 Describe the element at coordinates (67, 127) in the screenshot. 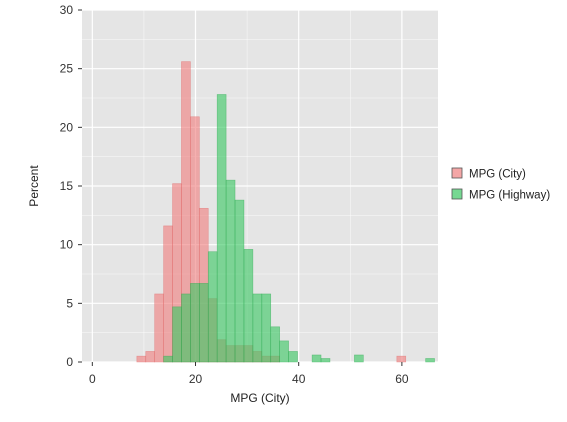

I see `y-tick-label: 20` at that location.